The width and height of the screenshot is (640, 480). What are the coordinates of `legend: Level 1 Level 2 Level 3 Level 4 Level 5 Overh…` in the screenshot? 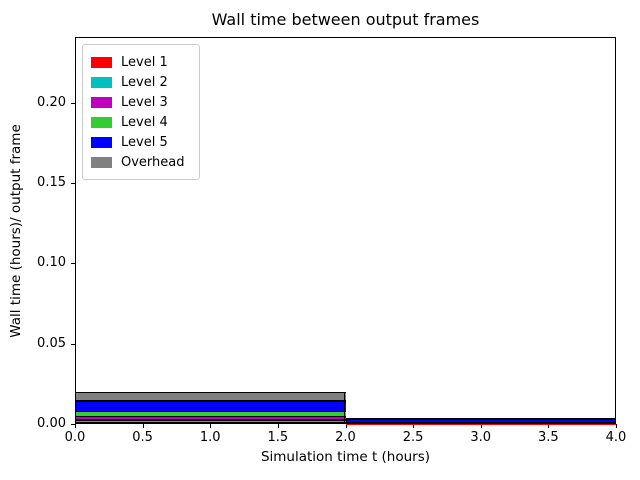 It's located at (141, 112).